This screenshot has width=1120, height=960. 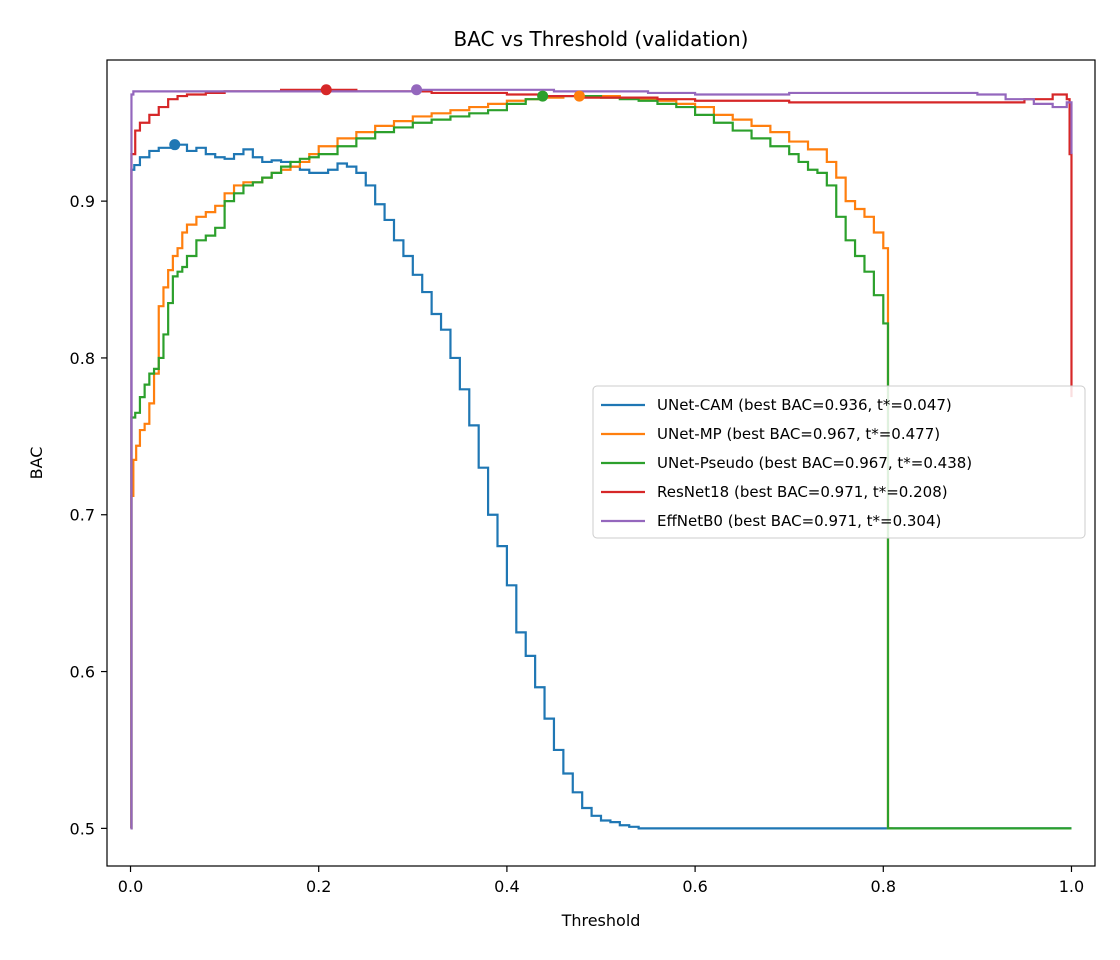 I want to click on best-marker-unet-pseudo, so click(x=543, y=96).